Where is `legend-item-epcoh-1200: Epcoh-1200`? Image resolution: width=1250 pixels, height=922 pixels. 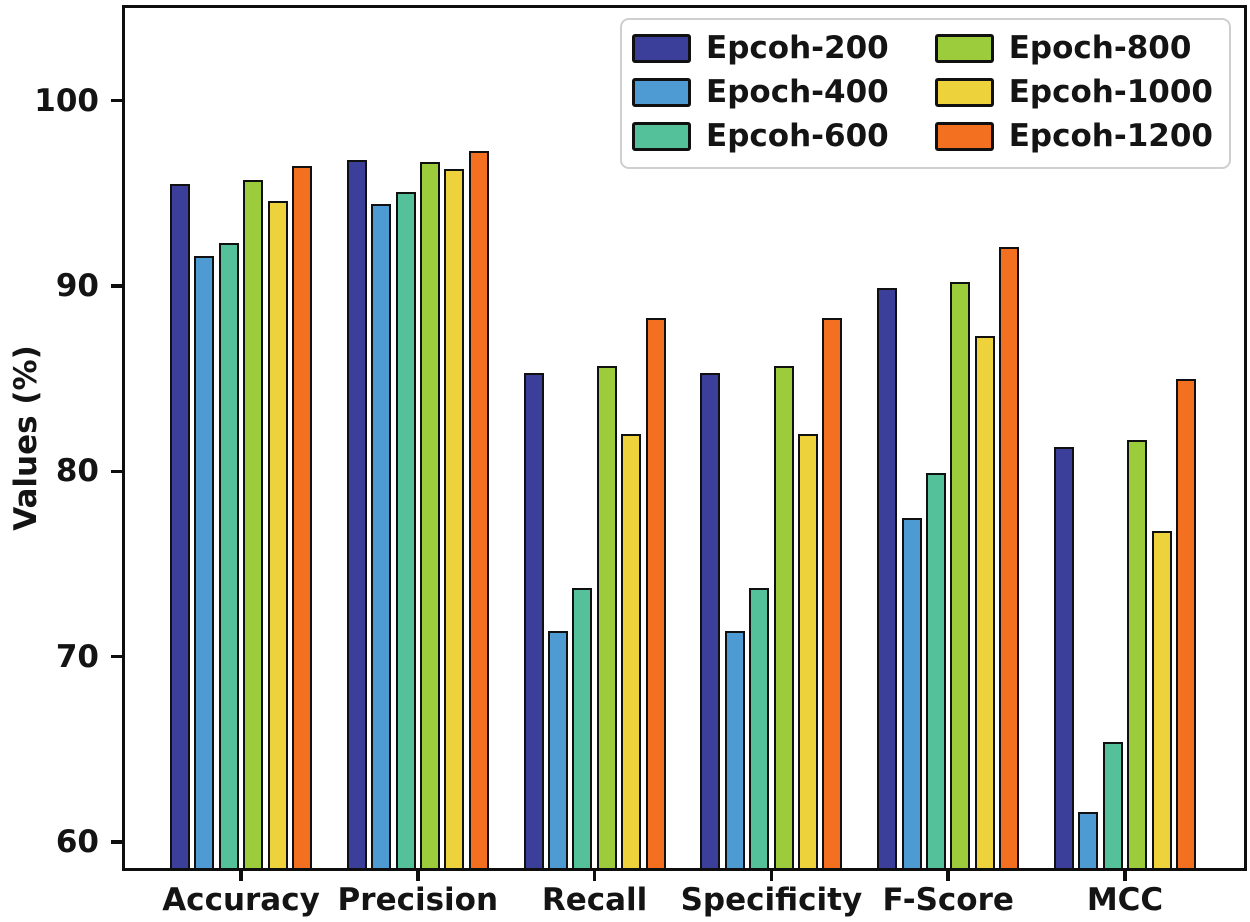 legend-item-epcoh-1200: Epcoh-1200 is located at coordinates (1073, 136).